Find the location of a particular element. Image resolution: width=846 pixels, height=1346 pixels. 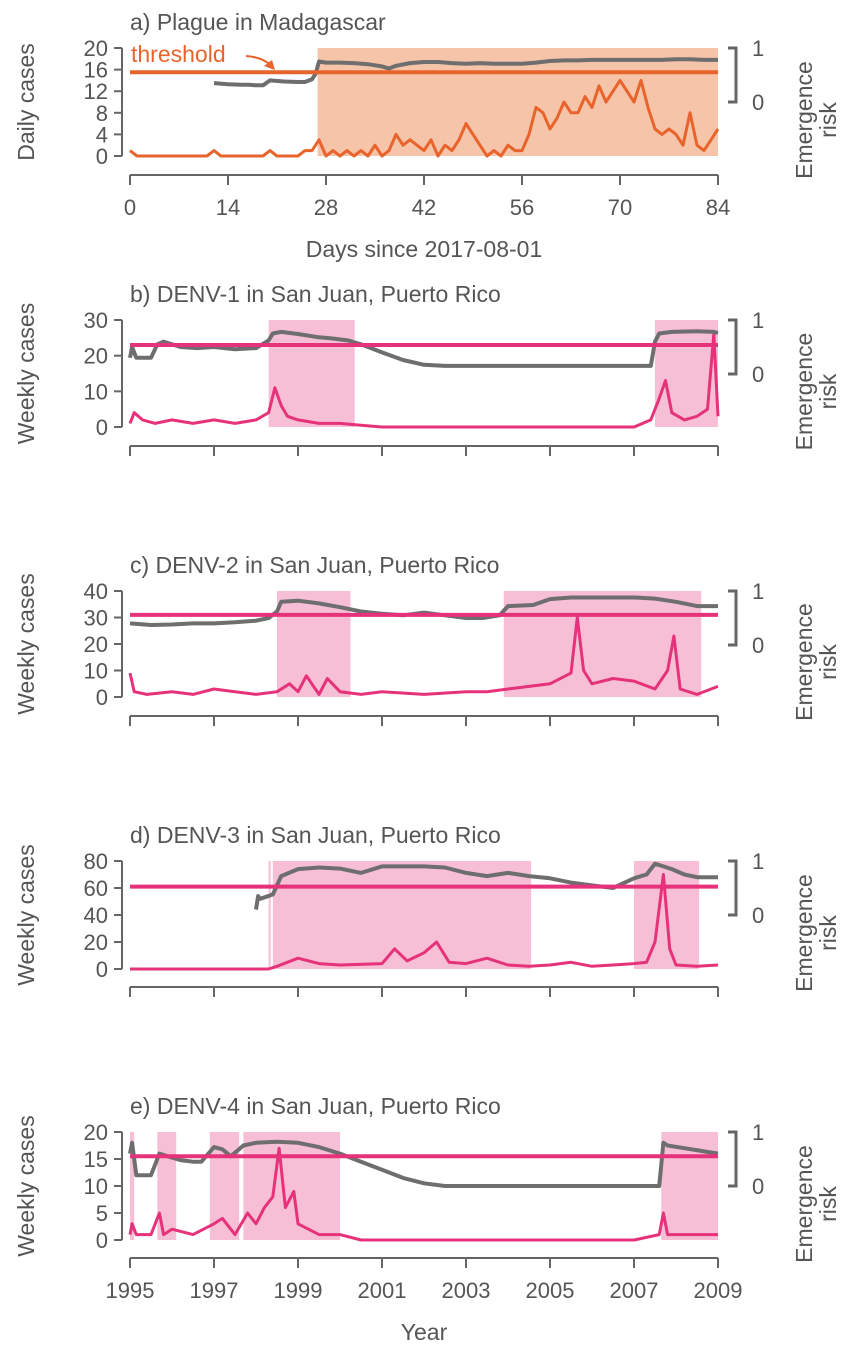

x-tick-label: 0 is located at coordinates (130, 207).